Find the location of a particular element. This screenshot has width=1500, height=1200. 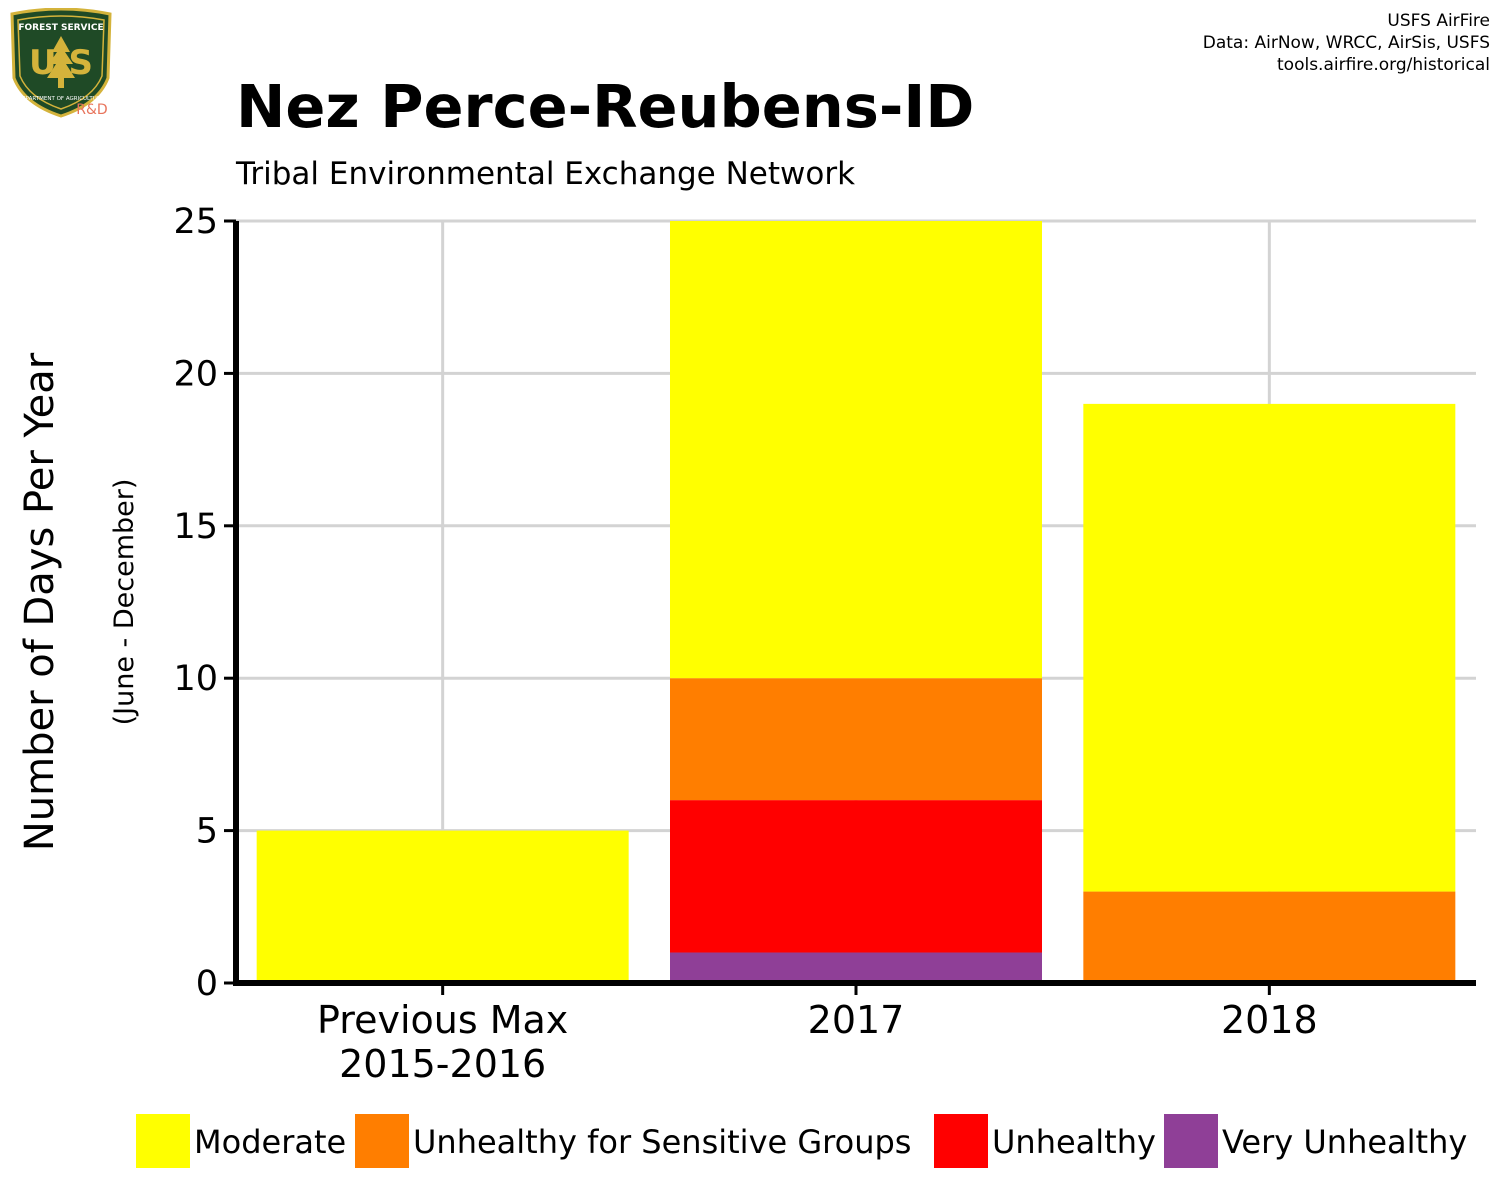

credit-line: tools.airfire.org/historical is located at coordinates (1383, 65).